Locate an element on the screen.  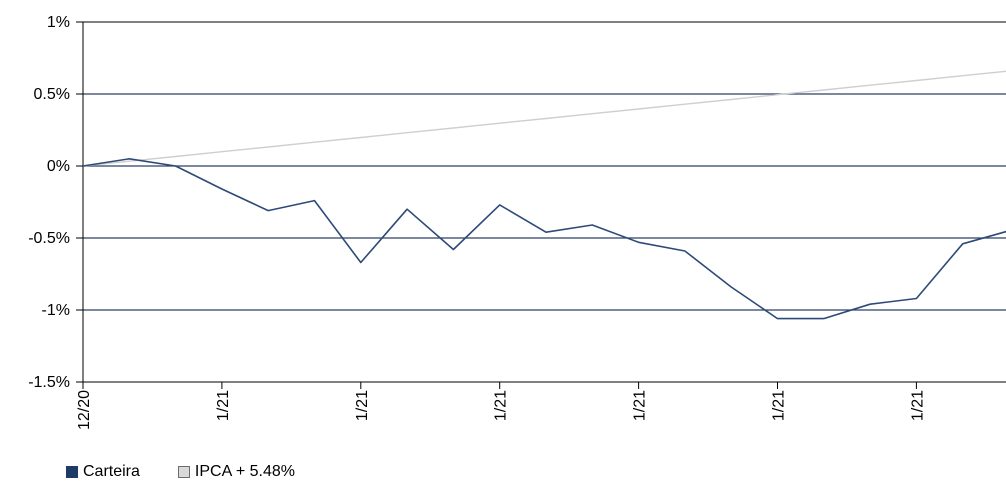
legend-label-ipca: IPCA + 5.48% is located at coordinates (244, 471).